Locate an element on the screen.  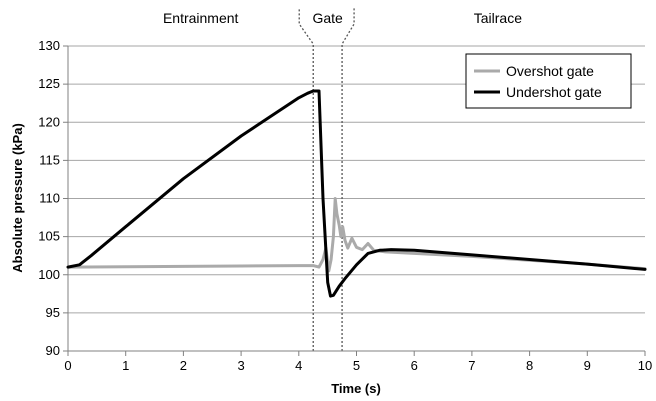
y-tick-label-90: 90 is located at coordinates (53, 350).